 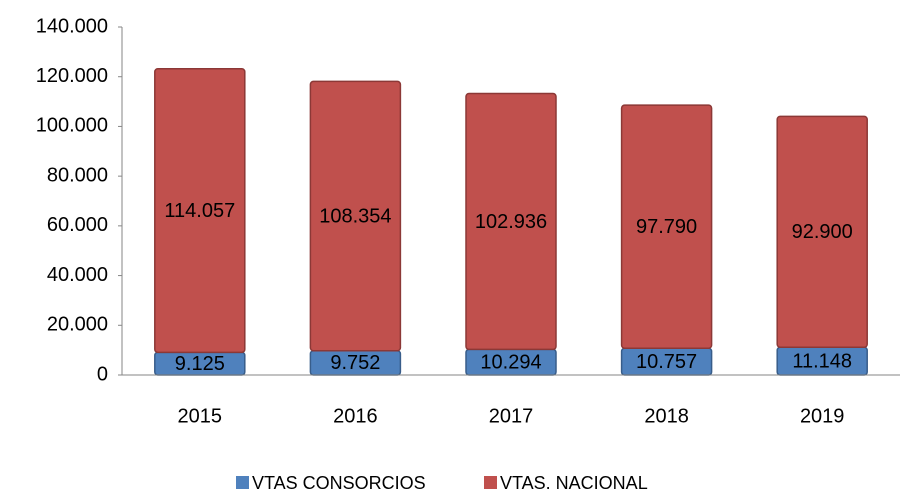 I want to click on value-label: 9.752, so click(x=355, y=363).